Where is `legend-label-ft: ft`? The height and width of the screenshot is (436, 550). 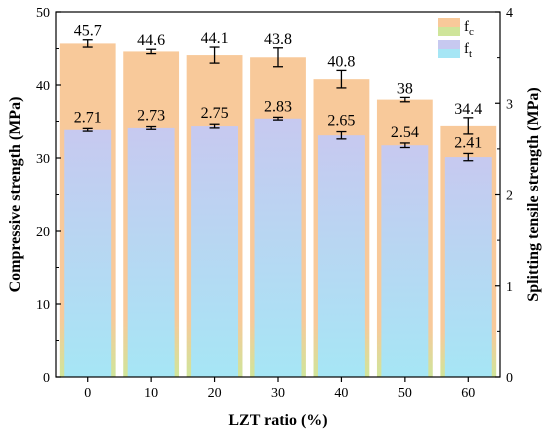
legend-label-ft: ft is located at coordinates (468, 50).